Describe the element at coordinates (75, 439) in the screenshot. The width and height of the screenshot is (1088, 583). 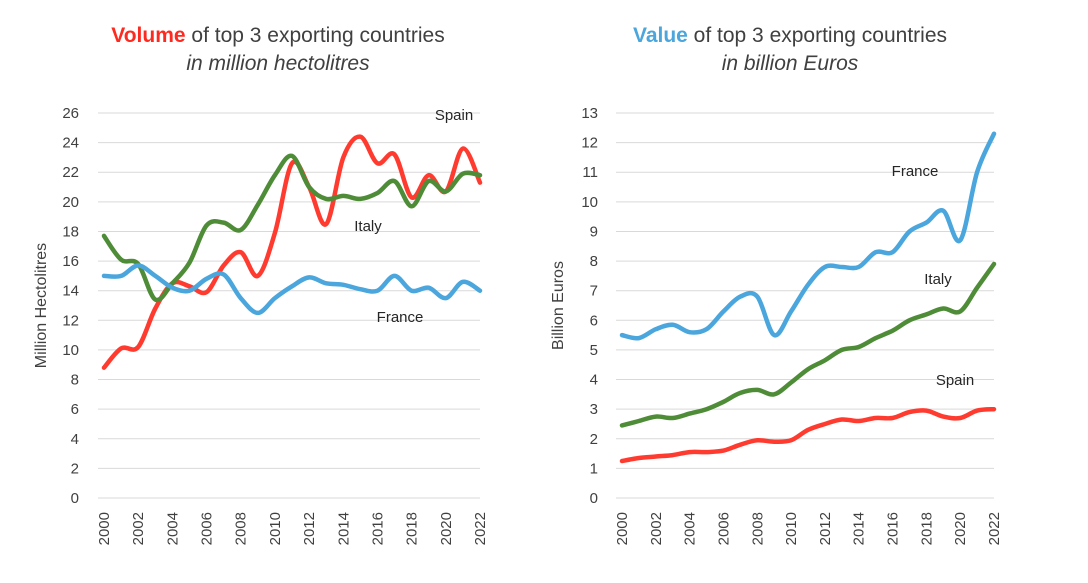
I see `volume-y-tick-label: 4` at that location.